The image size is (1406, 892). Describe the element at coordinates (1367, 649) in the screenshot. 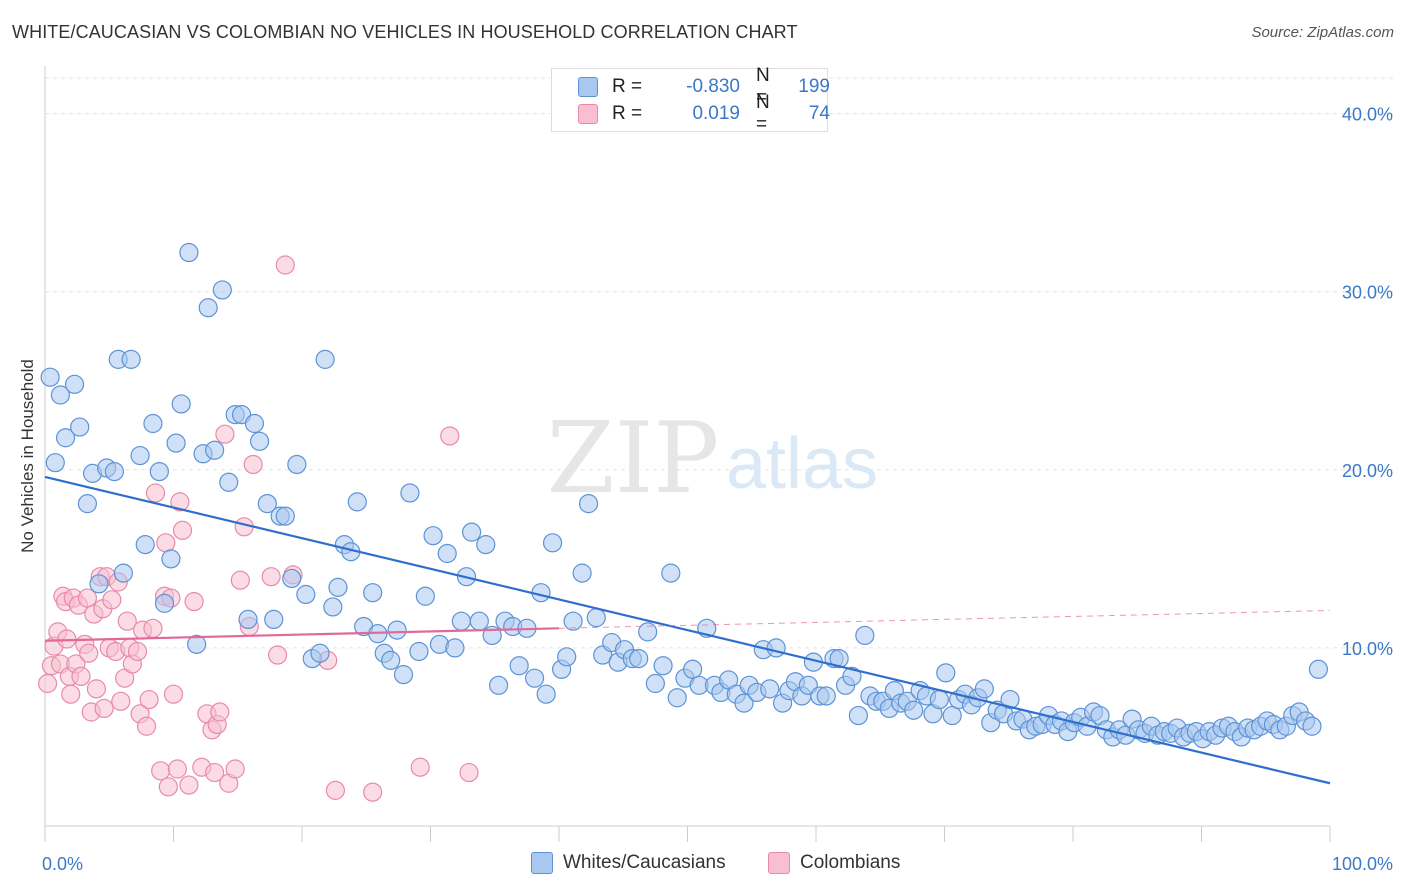

I see `y-tick-label: 10.0%` at that location.